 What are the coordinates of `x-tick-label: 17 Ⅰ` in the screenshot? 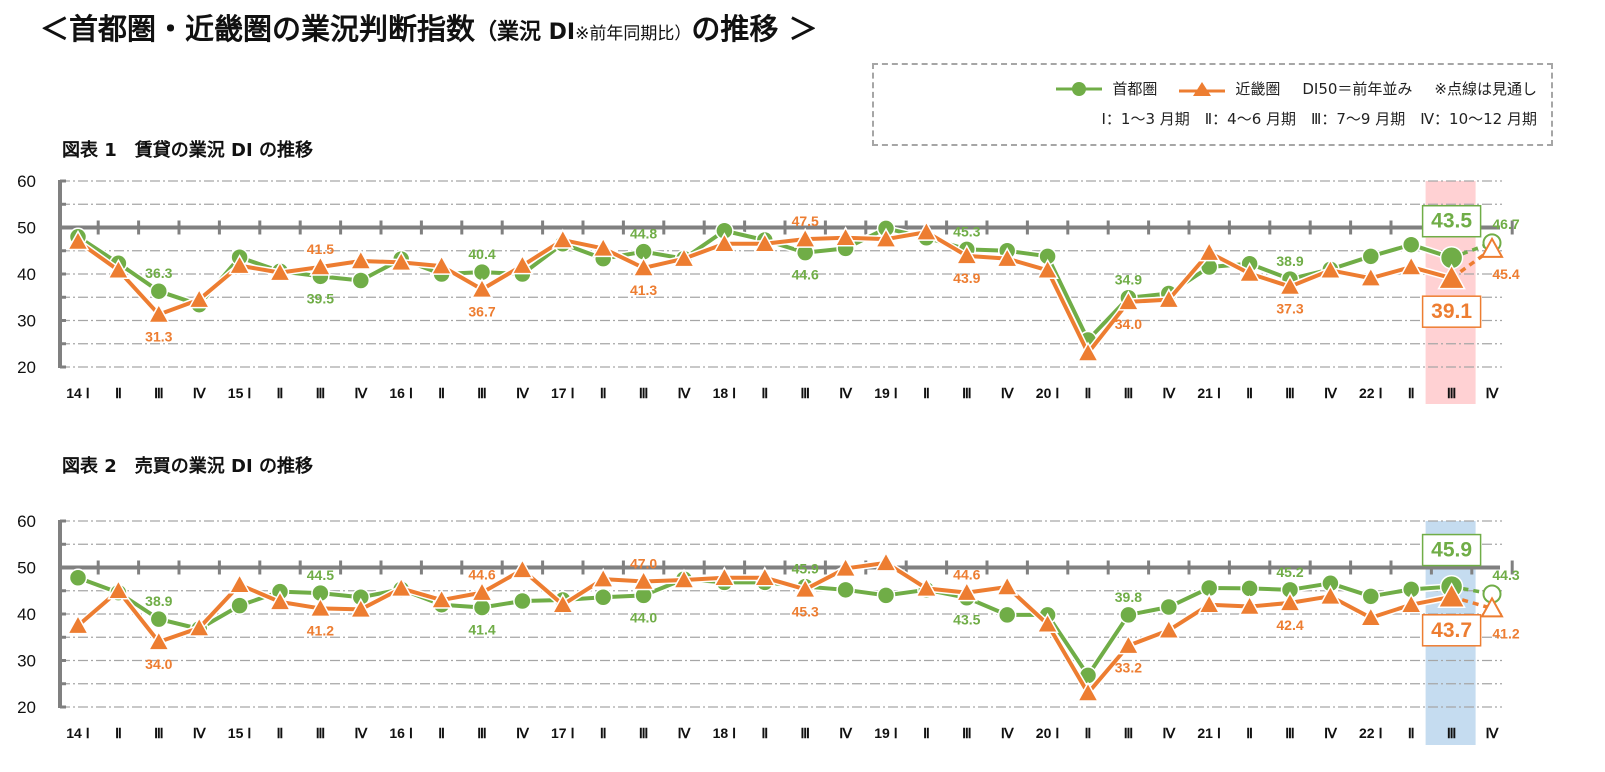 It's located at (563, 733).